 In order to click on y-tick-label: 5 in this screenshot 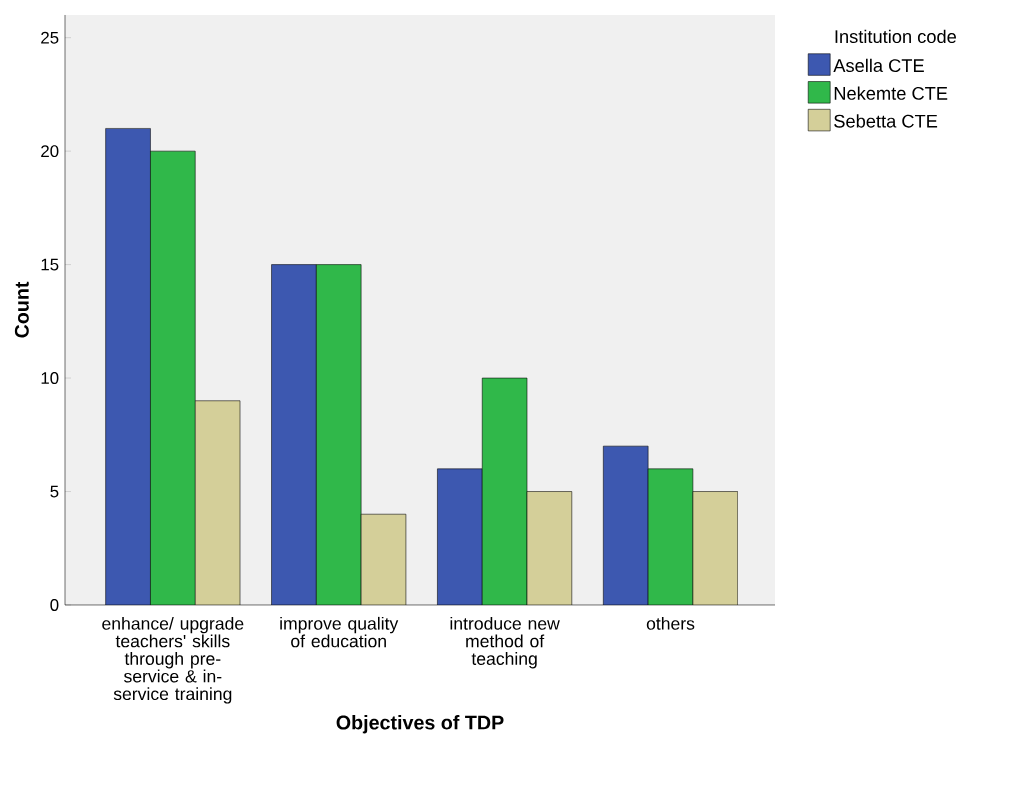, I will do `click(54, 491)`.